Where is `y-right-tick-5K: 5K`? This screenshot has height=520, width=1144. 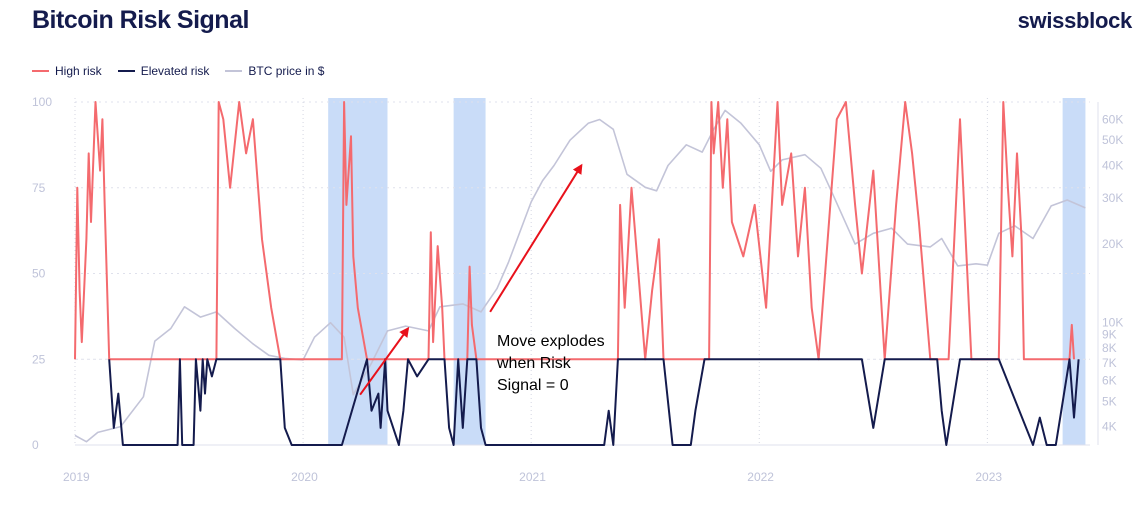
y-right-tick-5K: 5K is located at coordinates (1109, 401).